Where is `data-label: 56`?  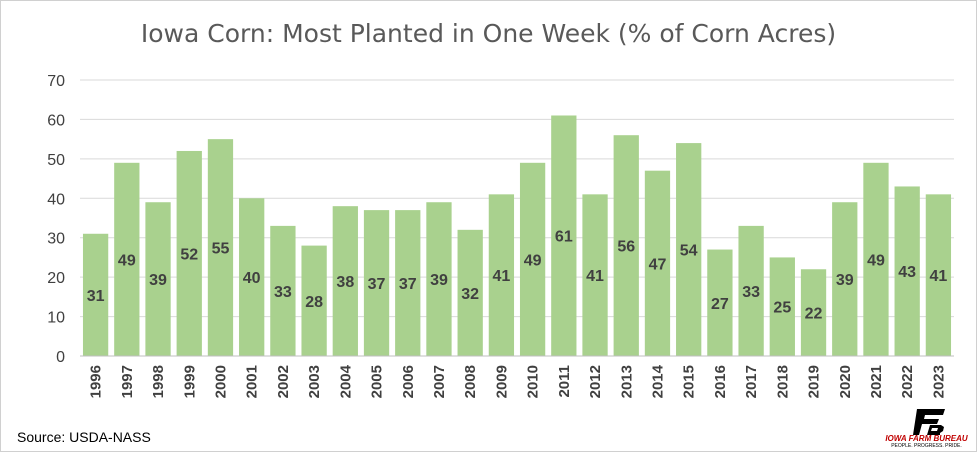 data-label: 56 is located at coordinates (626, 247).